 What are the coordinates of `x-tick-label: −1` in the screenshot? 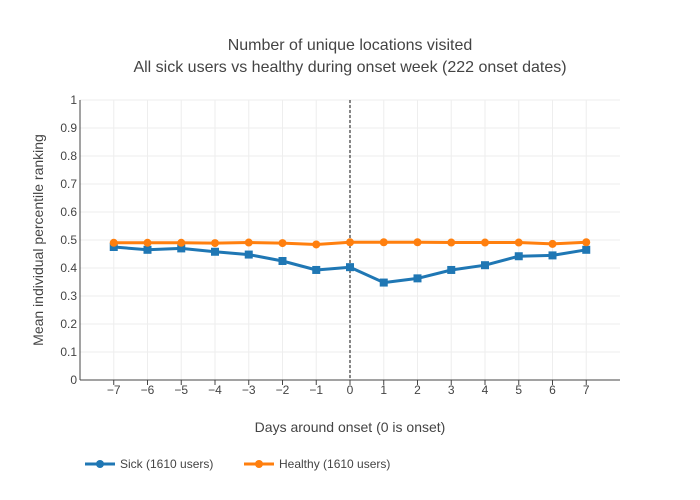 It's located at (316, 390).